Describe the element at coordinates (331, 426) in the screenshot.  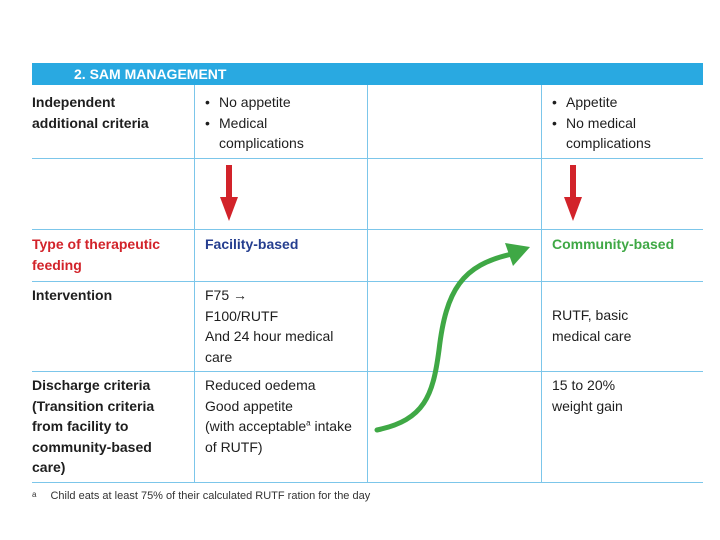
I see `discharge-text: intake` at that location.